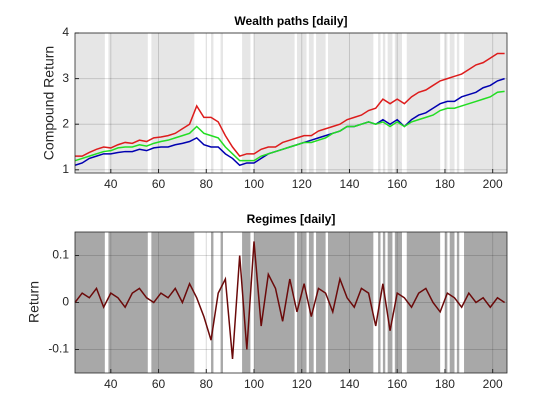  Describe the element at coordinates (290, 21) in the screenshot. I see `chart-title: Wealth paths [daily]` at that location.